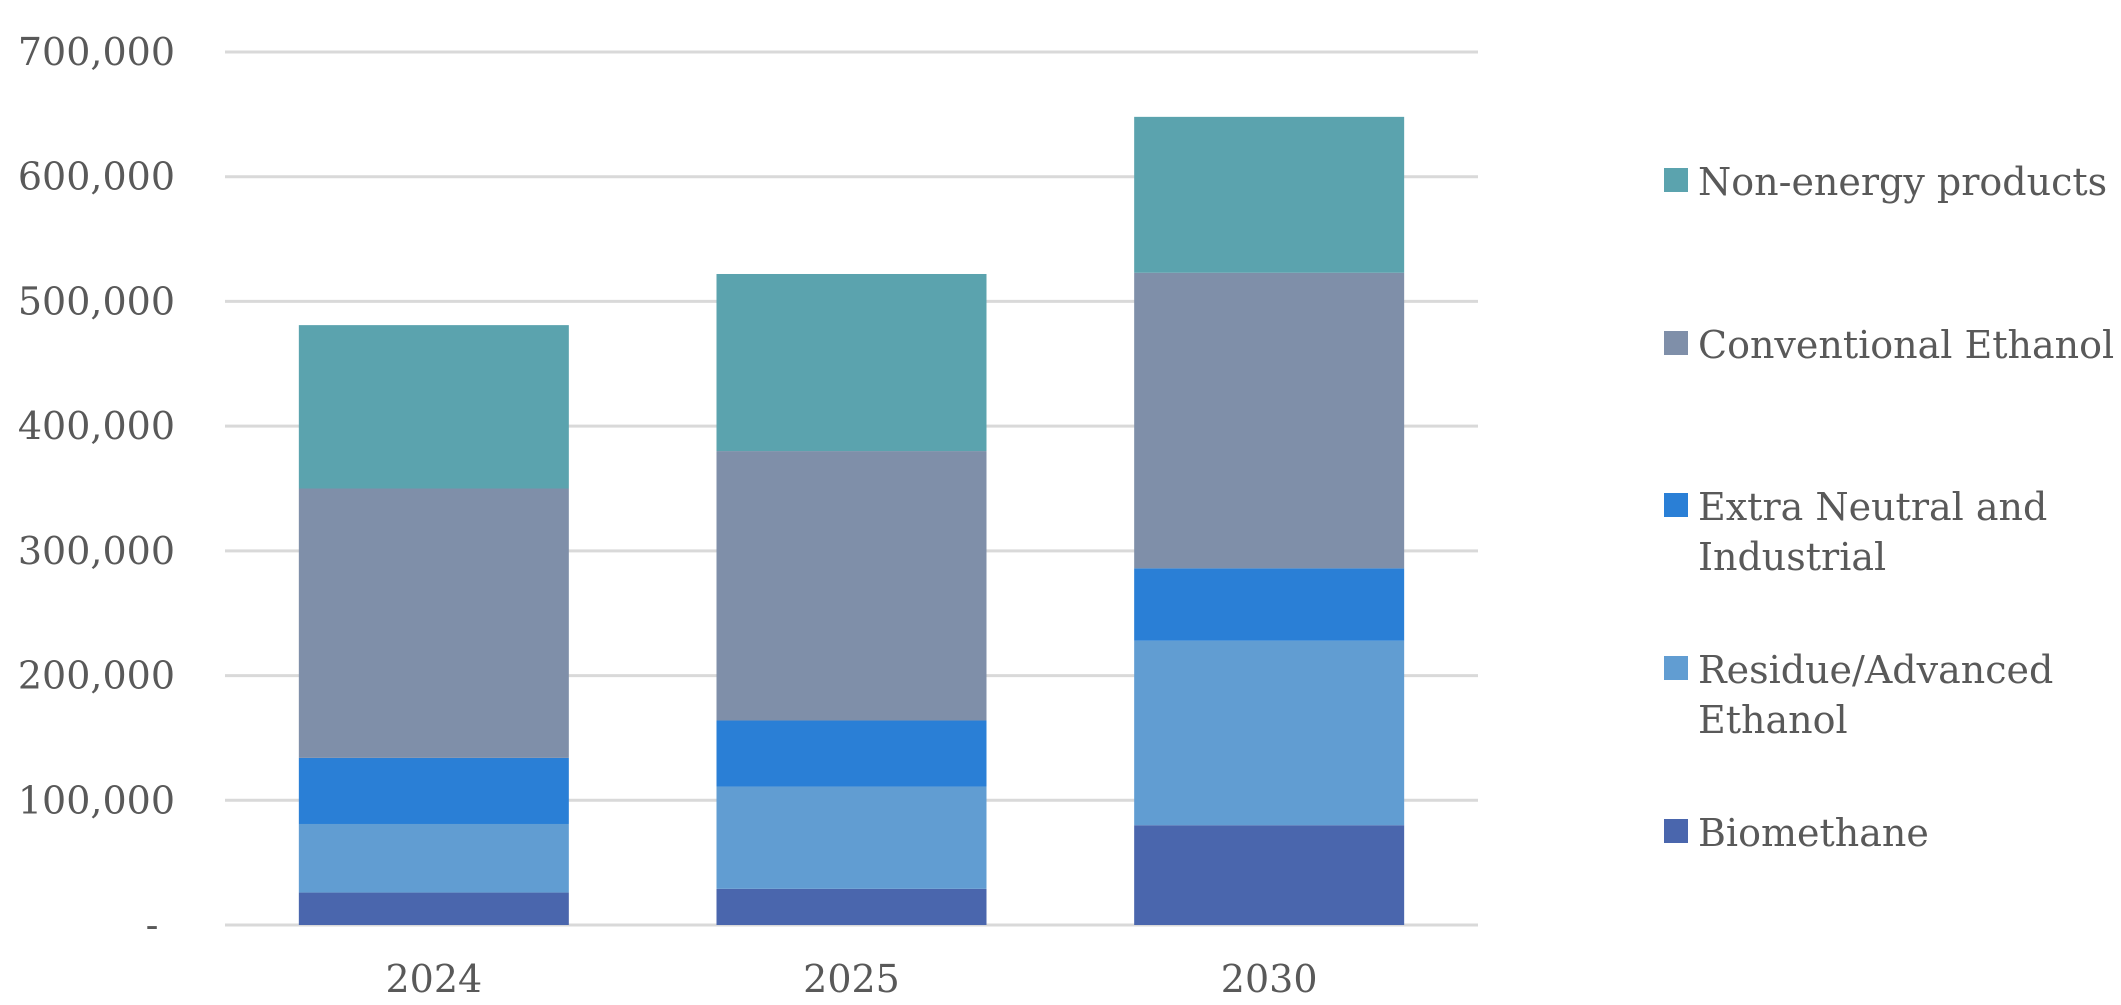  What do you see at coordinates (152, 925) in the screenshot?
I see `y-tick-label: -` at bounding box center [152, 925].